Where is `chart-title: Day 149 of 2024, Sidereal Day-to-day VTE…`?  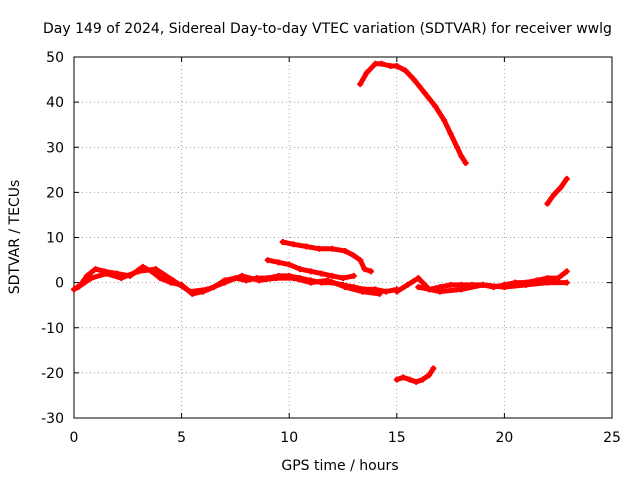
chart-title: Day 149 of 2024, Sidereal Day-to-day VTE… is located at coordinates (327, 29).